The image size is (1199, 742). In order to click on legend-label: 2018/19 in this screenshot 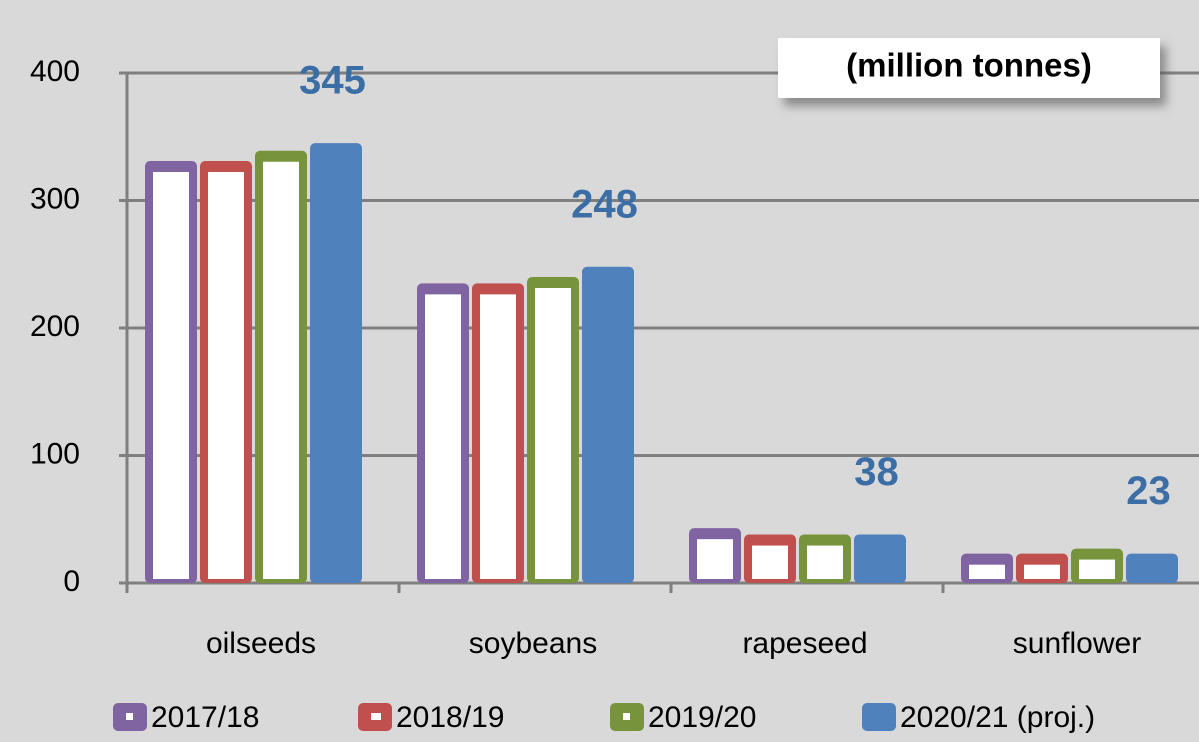, I will do `click(450, 717)`.